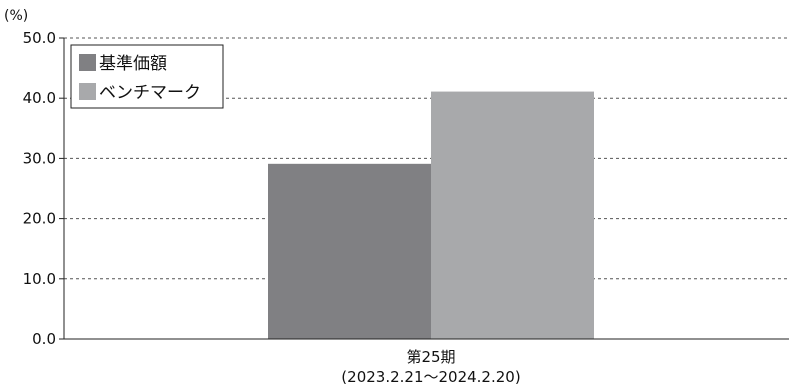 The image size is (789, 387). I want to click on legend-box, so click(147, 76).